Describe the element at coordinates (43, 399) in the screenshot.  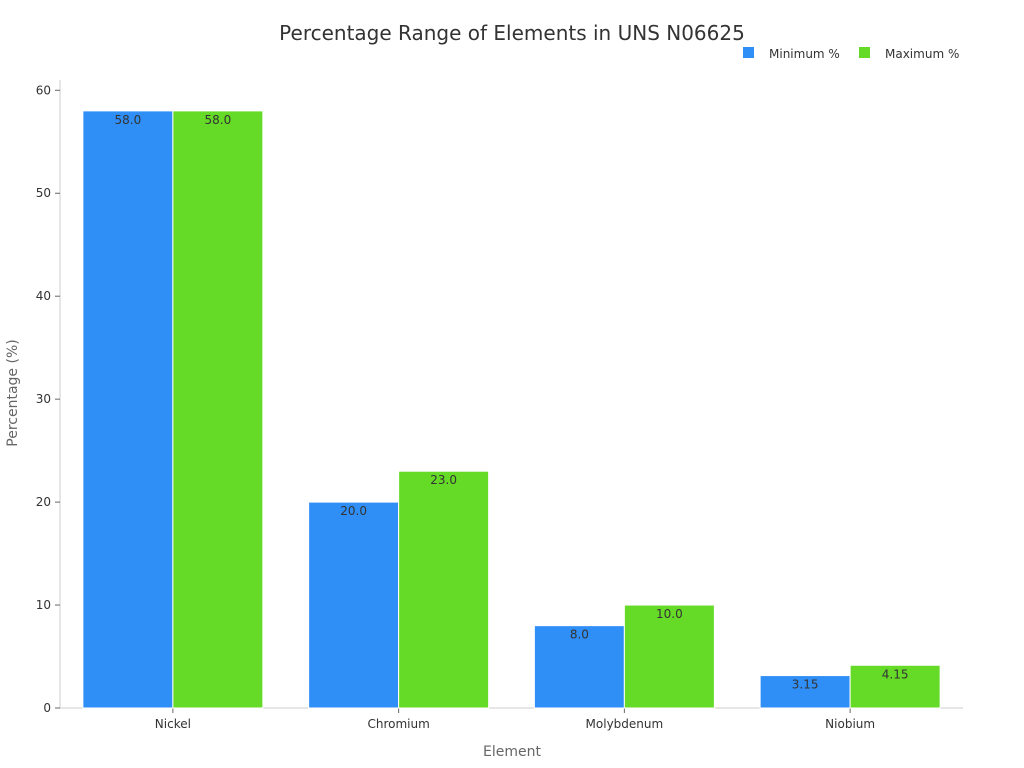
I see `y-tick-label: 30` at that location.